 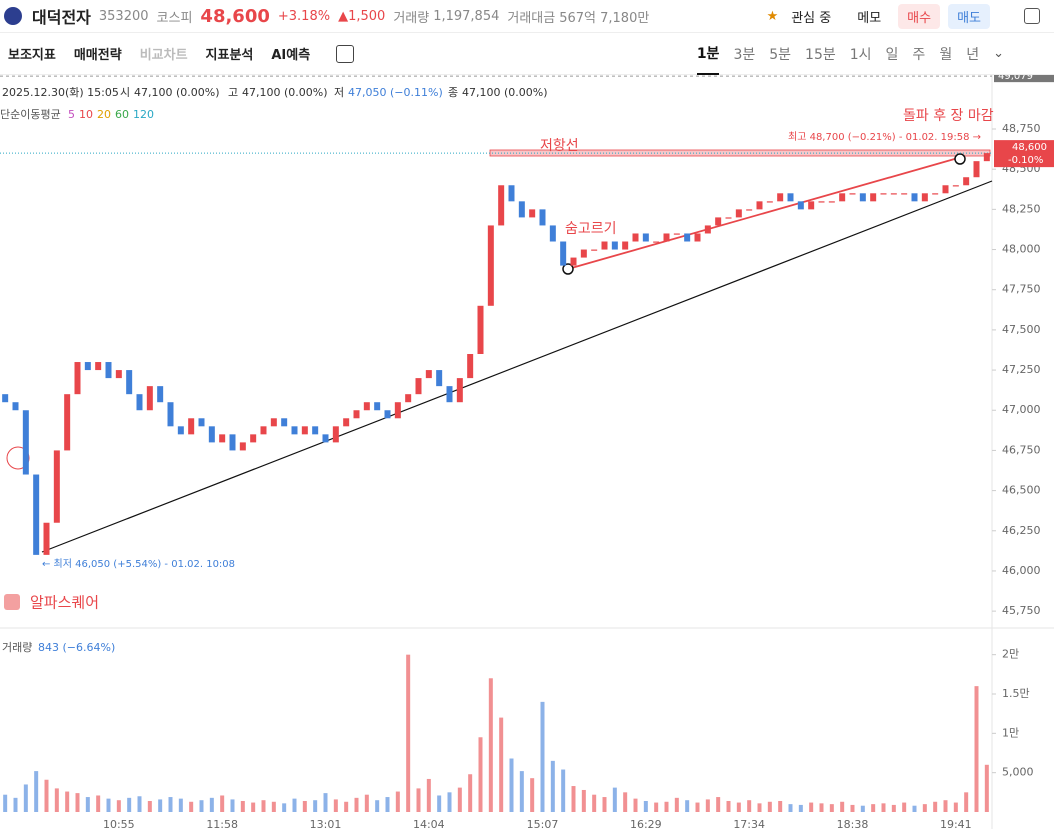 What do you see at coordinates (1021, 329) in the screenshot?
I see `y-tick-label: 47,500` at bounding box center [1021, 329].